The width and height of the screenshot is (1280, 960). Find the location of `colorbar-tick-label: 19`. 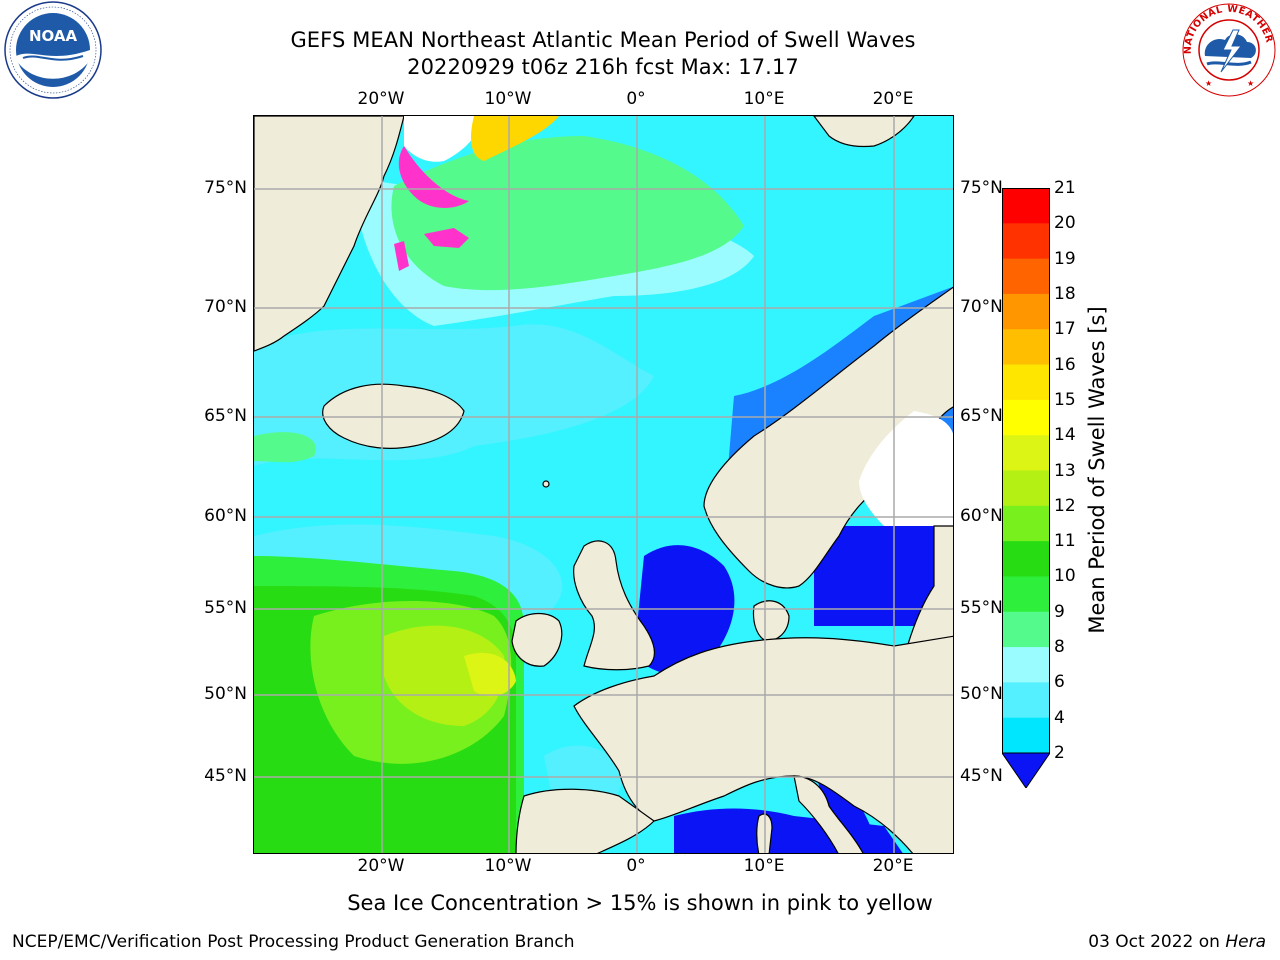

colorbar-tick-label: 19 is located at coordinates (1065, 258).